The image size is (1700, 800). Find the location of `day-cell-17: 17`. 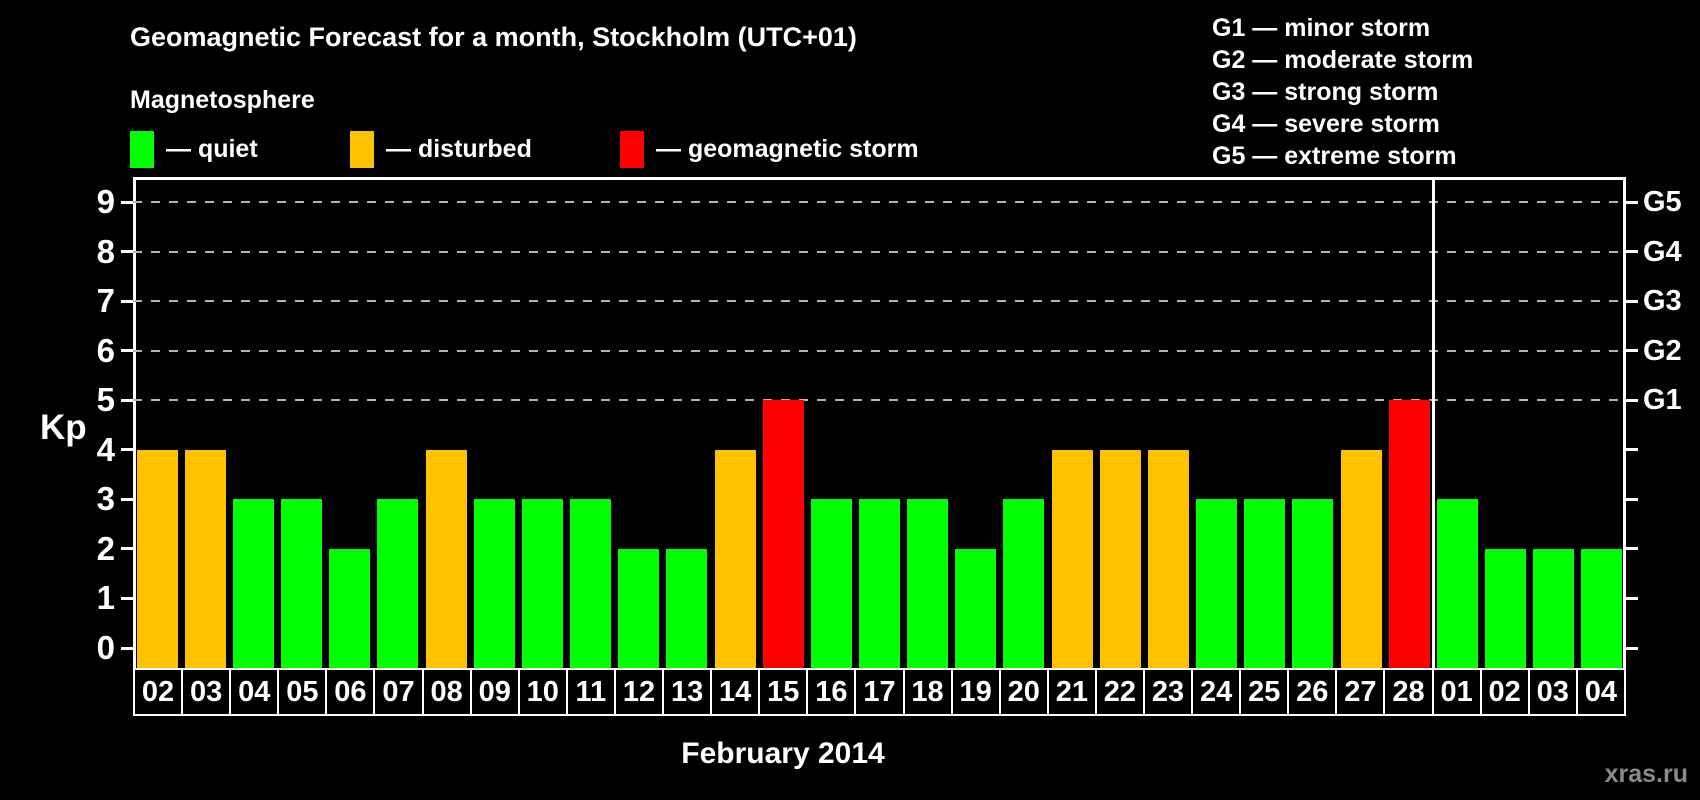

day-cell-17: 17 is located at coordinates (879, 692).